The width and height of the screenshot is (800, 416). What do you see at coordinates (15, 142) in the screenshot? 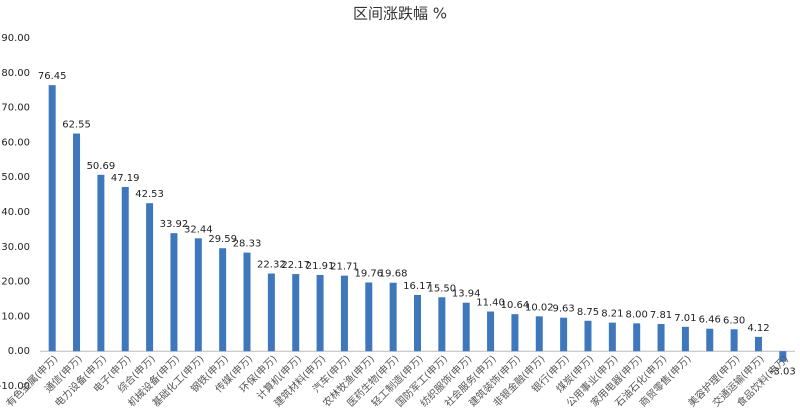
I see `y-tick-label: 60.00` at bounding box center [15, 142].